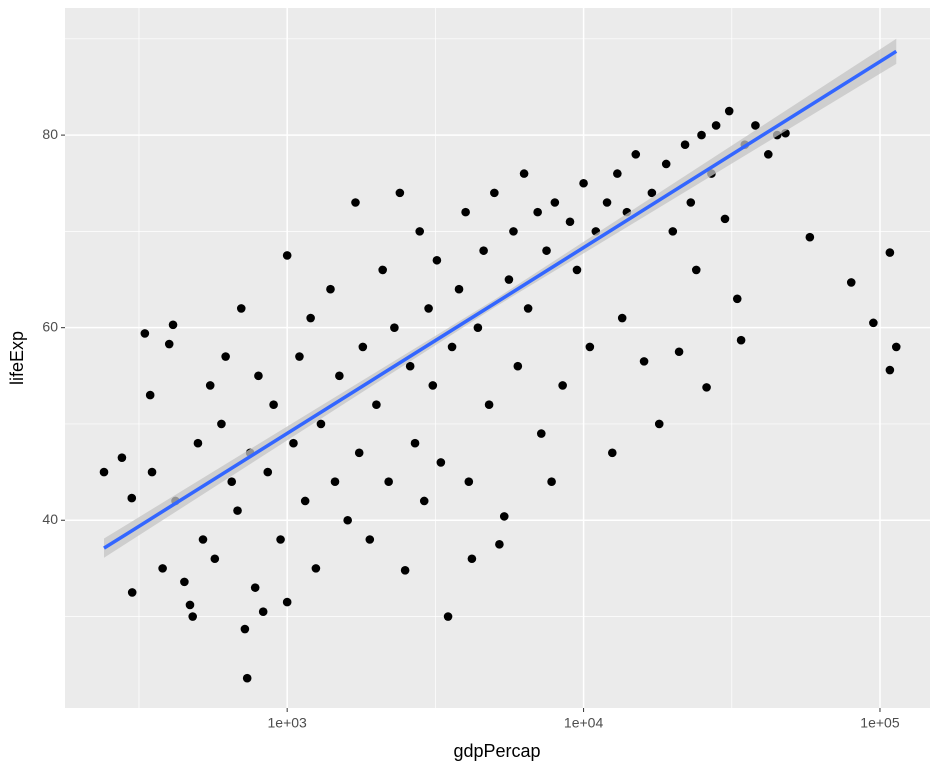  What do you see at coordinates (50, 134) in the screenshot?
I see `y-tick-label: 80` at bounding box center [50, 134].